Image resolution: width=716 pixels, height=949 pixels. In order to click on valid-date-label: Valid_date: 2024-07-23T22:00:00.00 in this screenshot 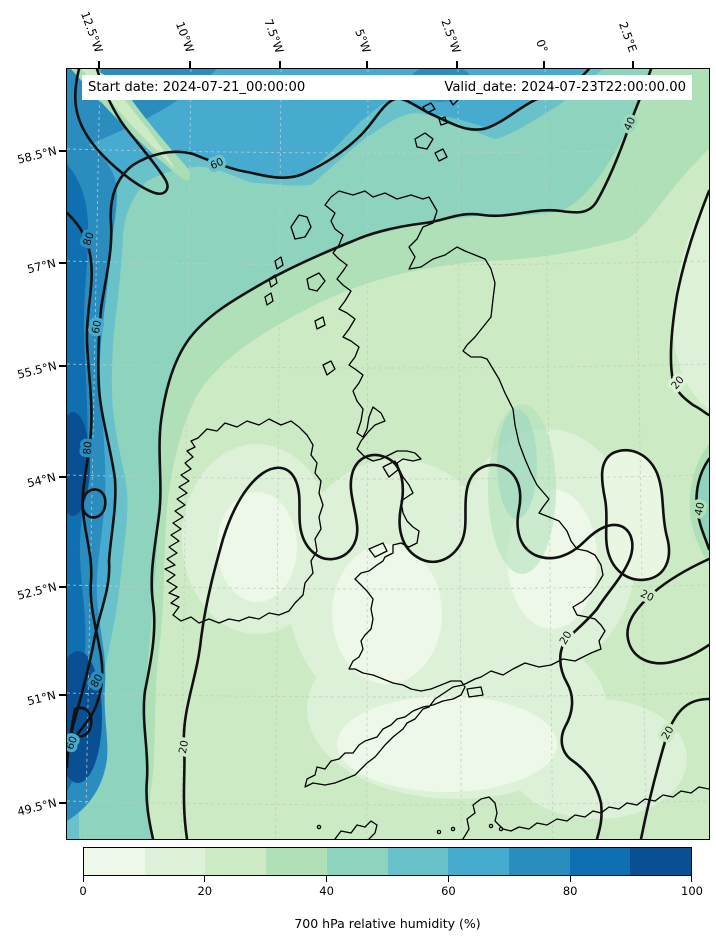, I will do `click(565, 87)`.